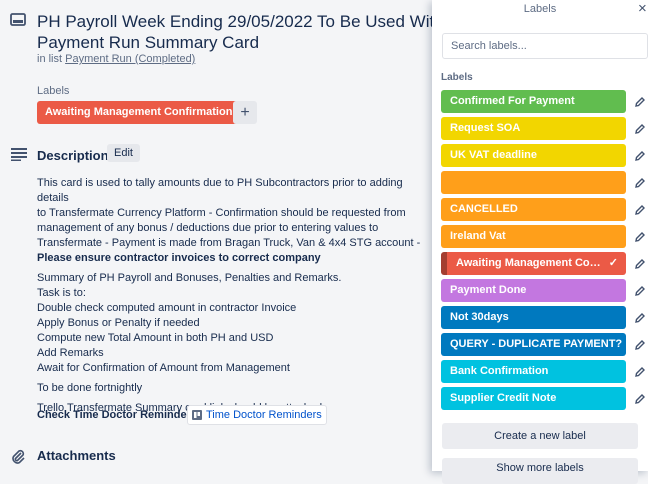 The image size is (648, 484). I want to click on label-option: Confirmed For Payment, so click(533, 101).